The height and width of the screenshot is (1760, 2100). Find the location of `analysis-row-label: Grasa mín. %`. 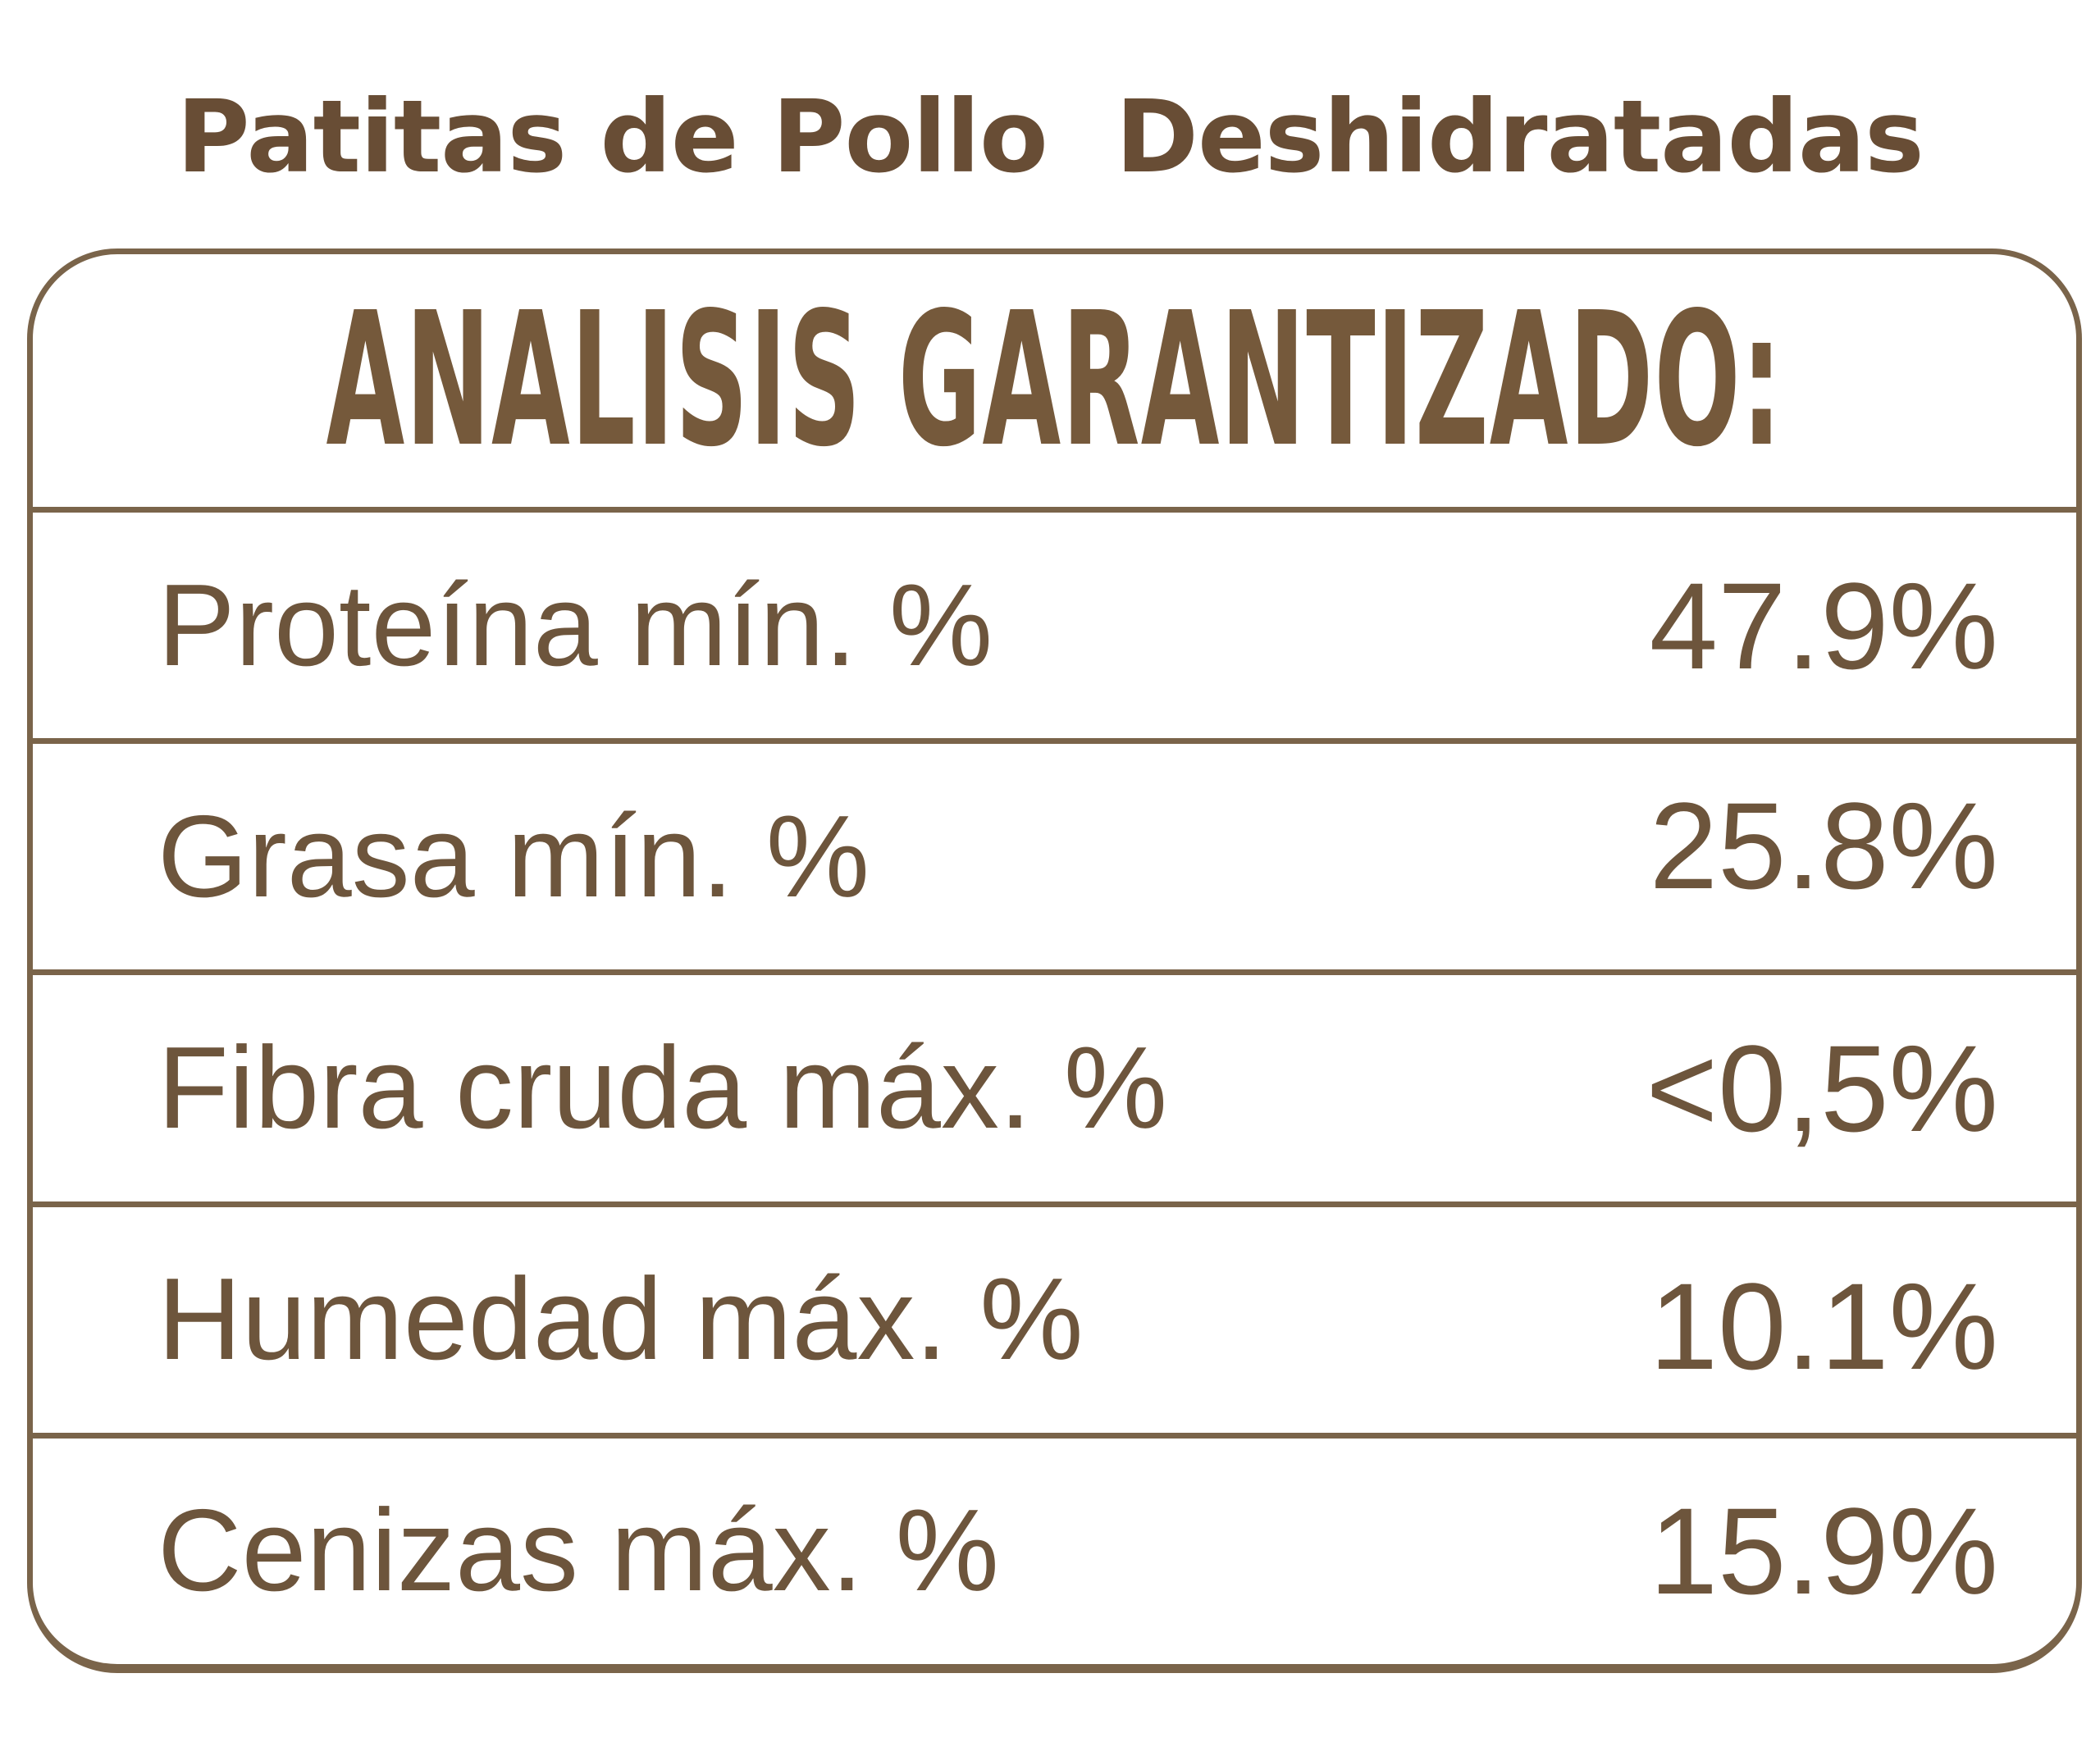

analysis-row-label: Grasa mín. % is located at coordinates (514, 856).